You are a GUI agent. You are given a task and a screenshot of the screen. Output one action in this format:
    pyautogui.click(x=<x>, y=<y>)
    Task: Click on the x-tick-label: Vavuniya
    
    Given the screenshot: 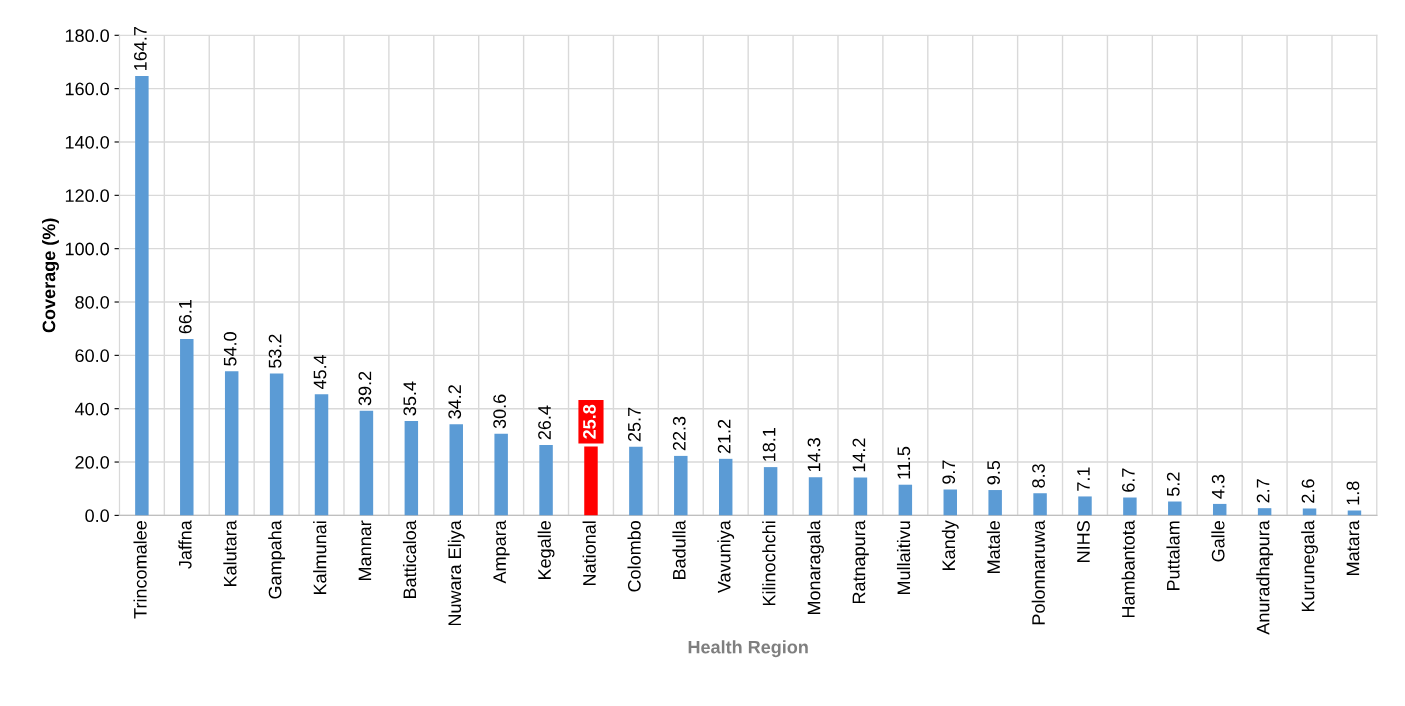 What is the action you would take?
    pyautogui.click(x=726, y=557)
    